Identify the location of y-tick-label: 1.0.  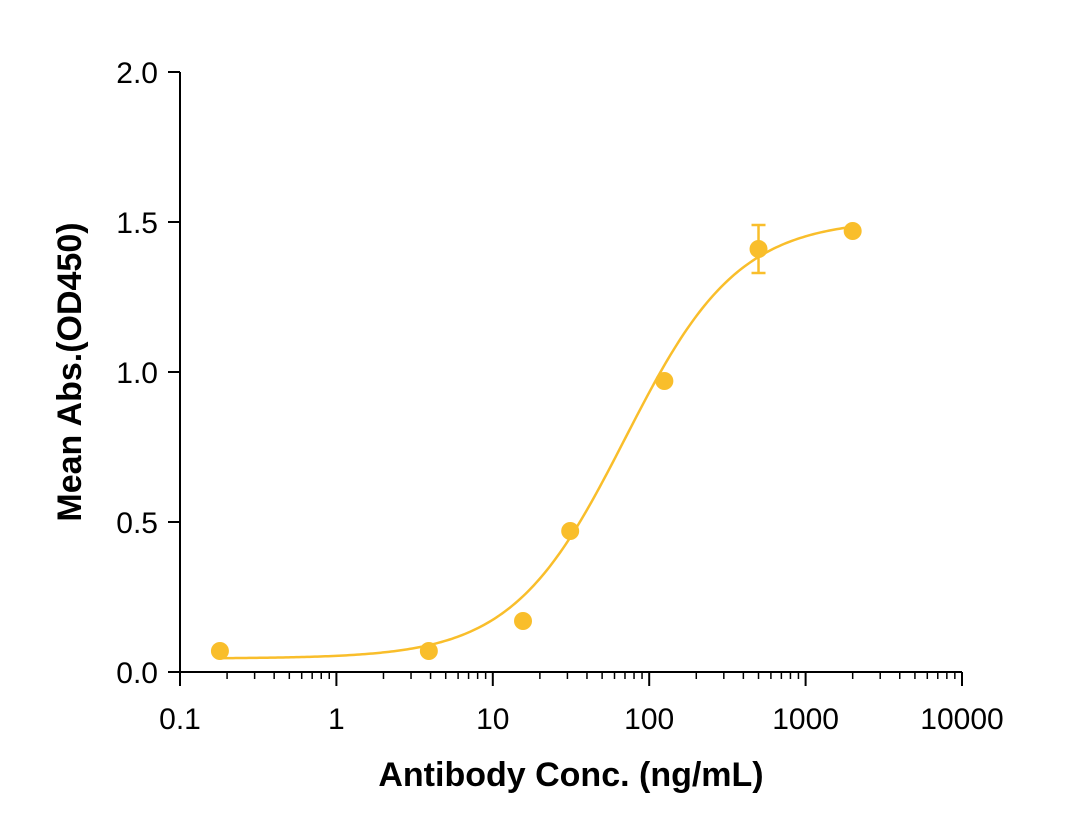
(137, 373).